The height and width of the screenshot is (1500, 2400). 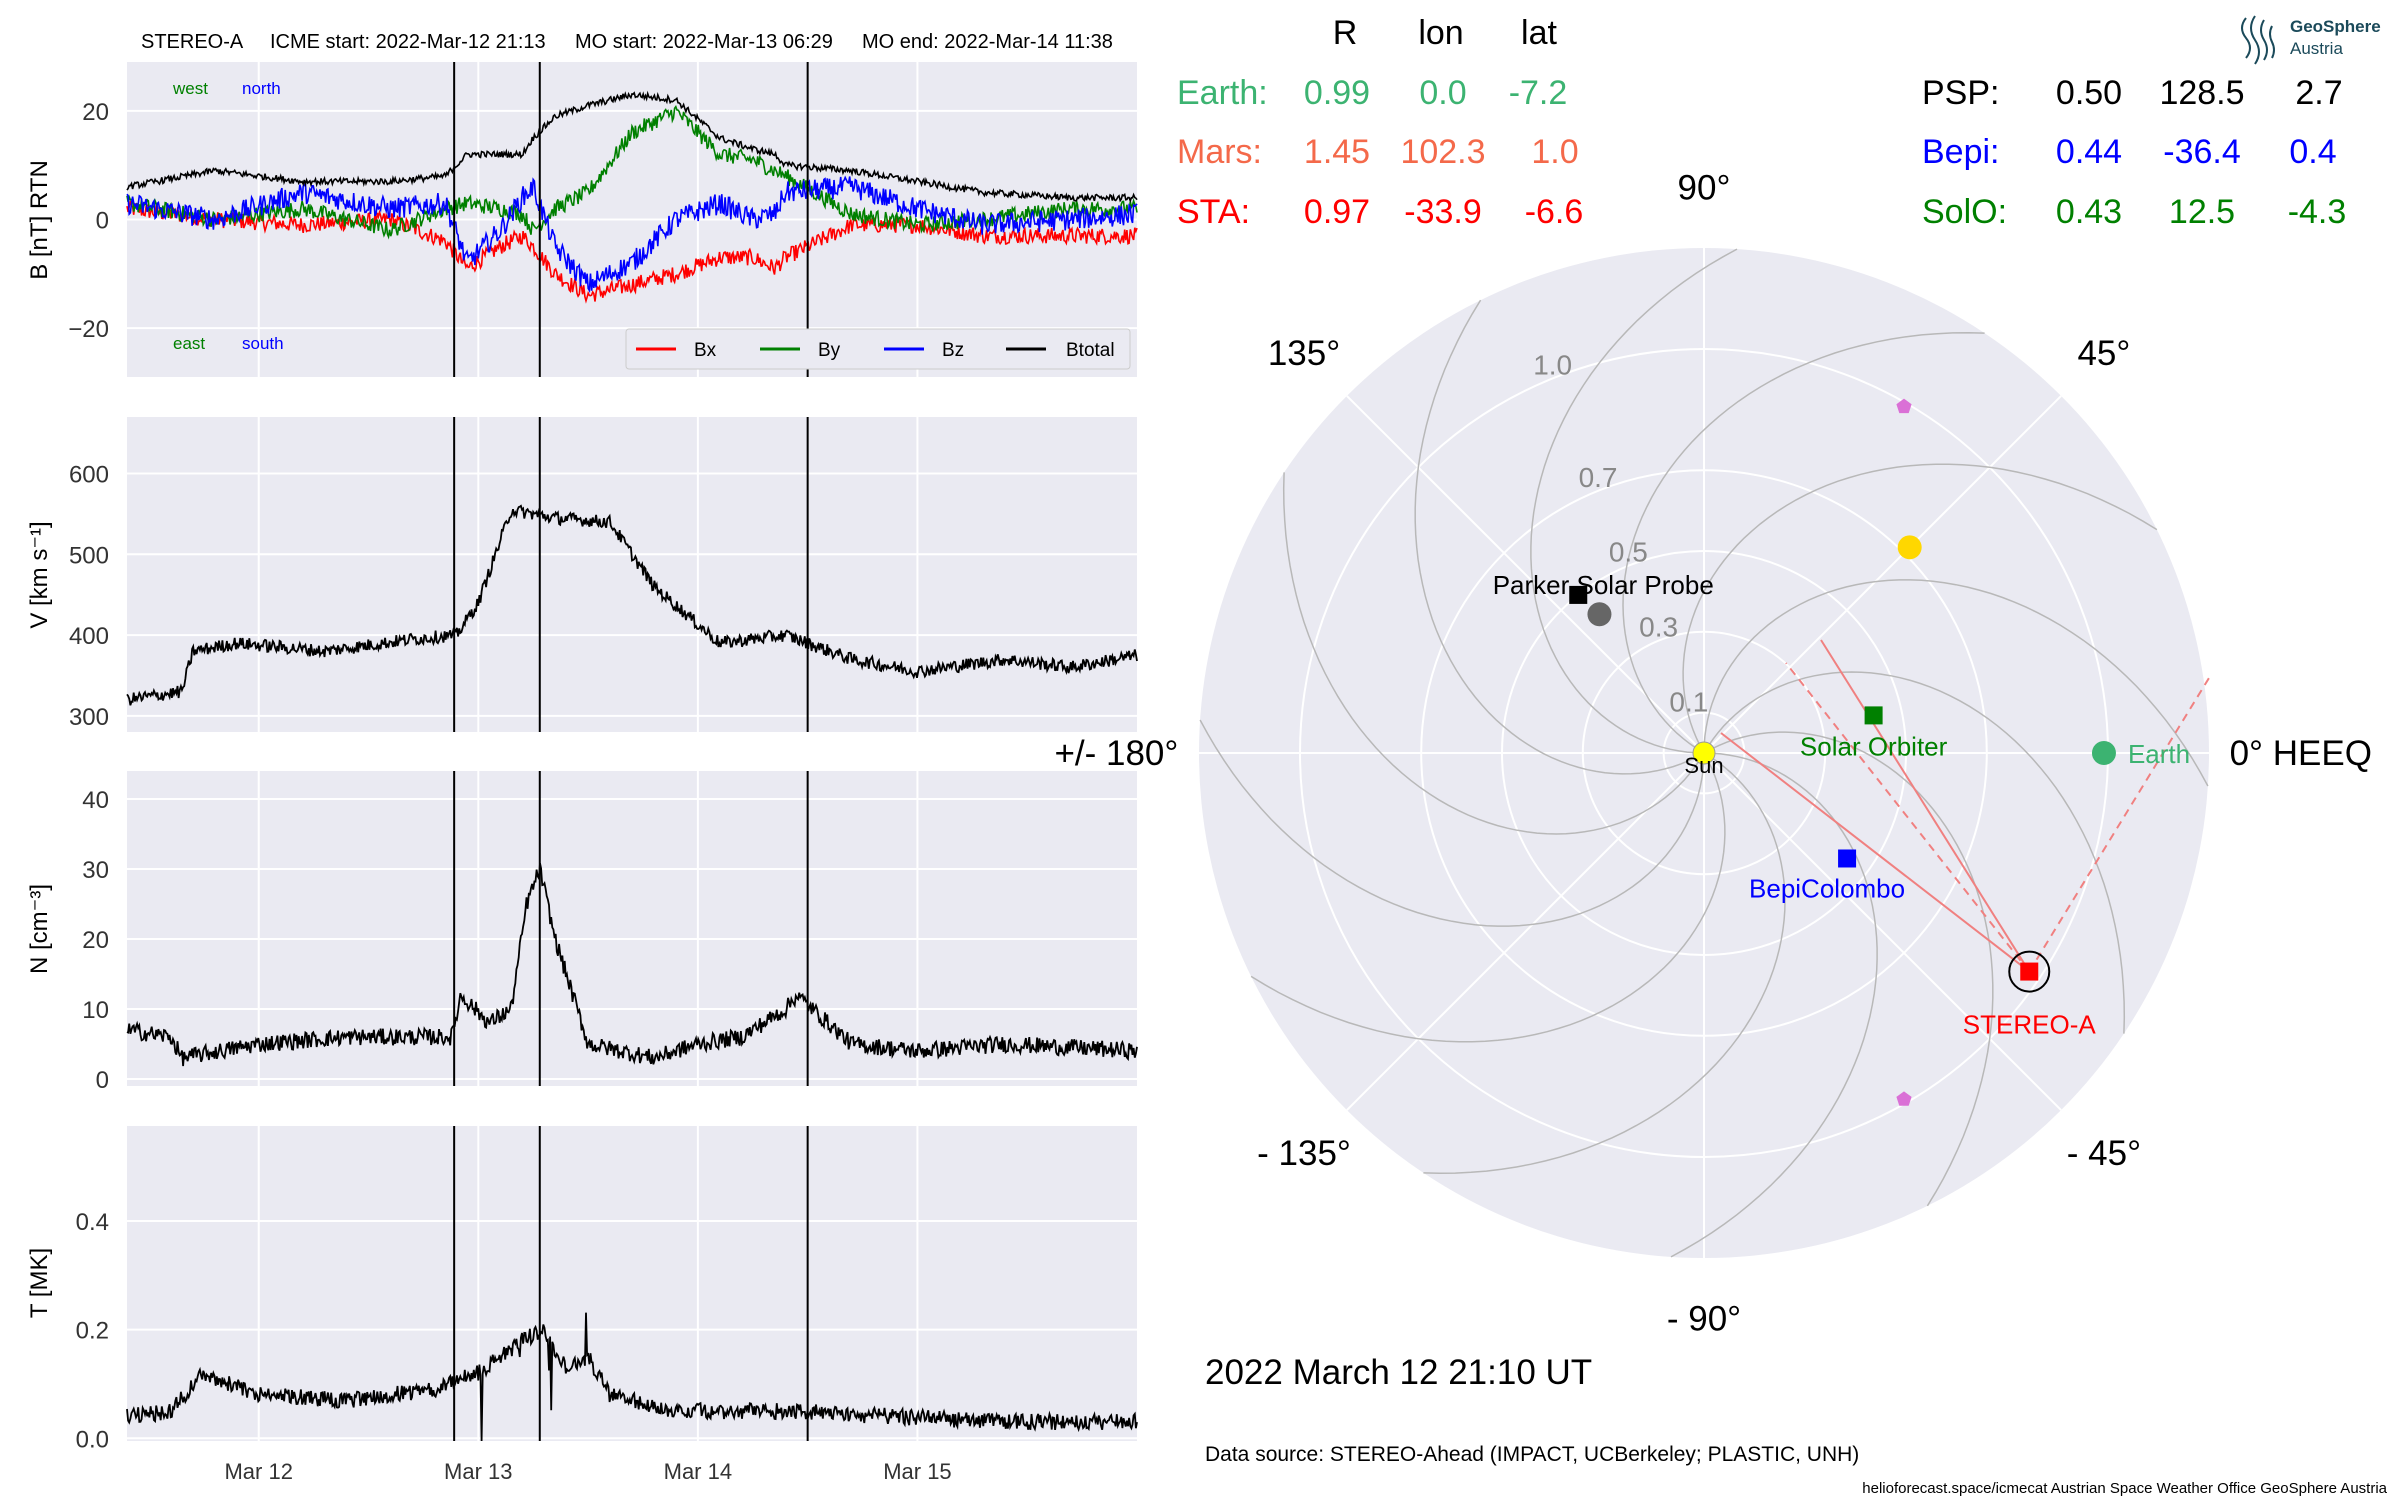 What do you see at coordinates (88, 221) in the screenshot?
I see `panel-b-y-ticks: −20 0 20` at bounding box center [88, 221].